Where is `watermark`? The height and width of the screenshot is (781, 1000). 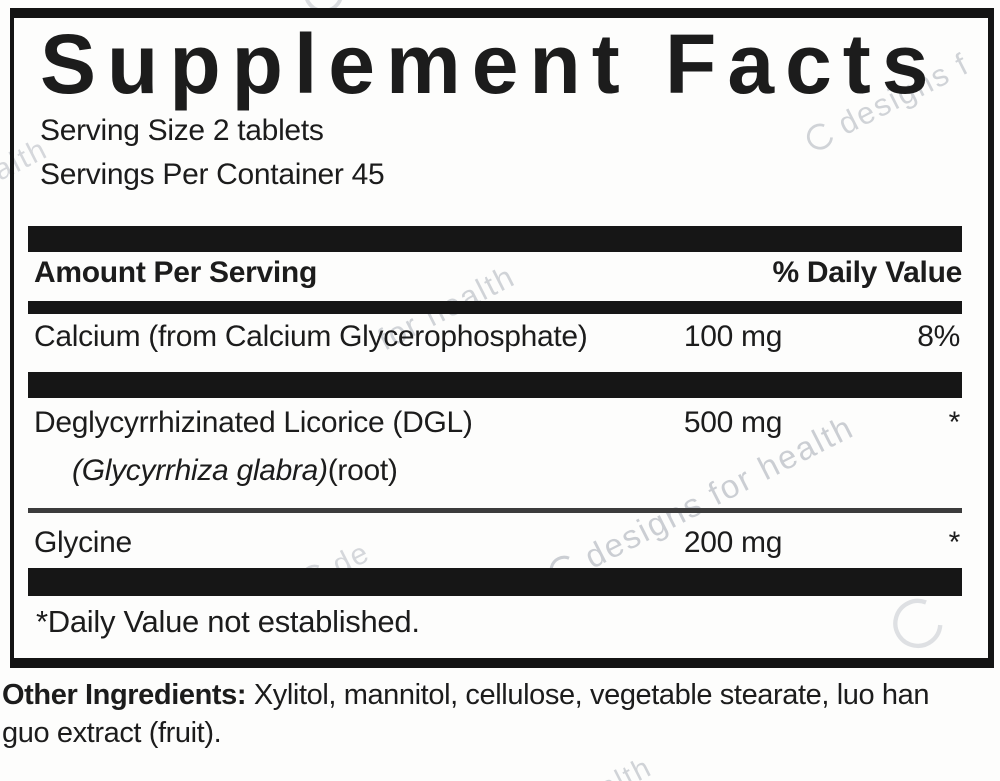
watermark is located at coordinates (323, 12).